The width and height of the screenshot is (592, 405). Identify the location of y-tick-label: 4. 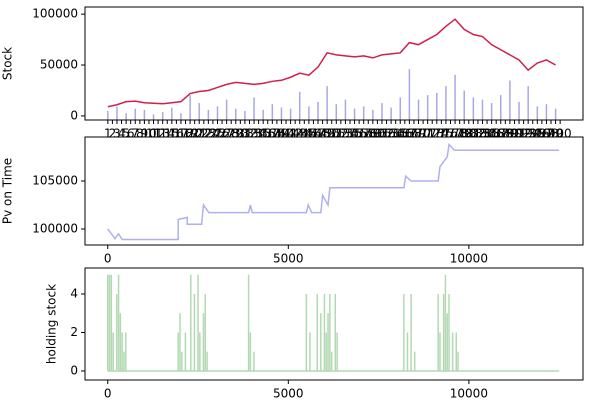
(74, 293).